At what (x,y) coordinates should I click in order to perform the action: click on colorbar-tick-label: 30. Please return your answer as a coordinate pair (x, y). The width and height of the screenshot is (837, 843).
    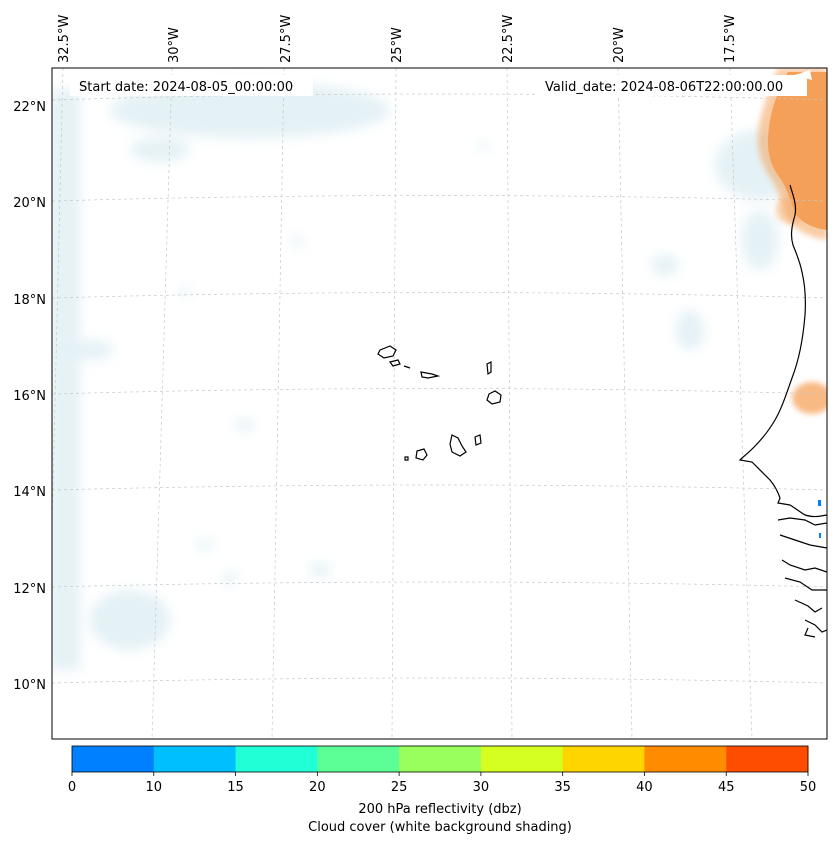
    Looking at the image, I should click on (481, 787).